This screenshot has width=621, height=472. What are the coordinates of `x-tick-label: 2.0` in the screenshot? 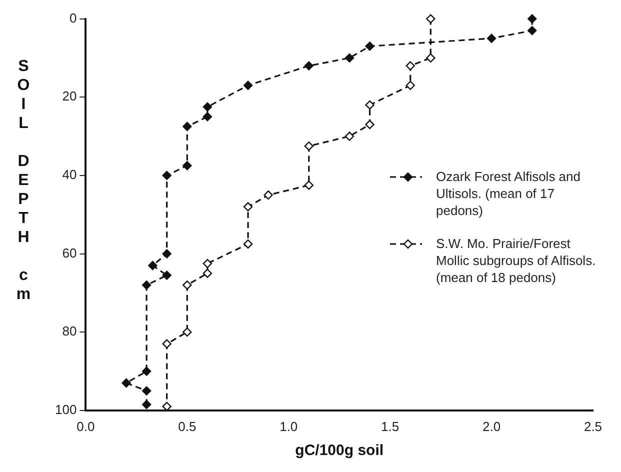 It's located at (491, 426).